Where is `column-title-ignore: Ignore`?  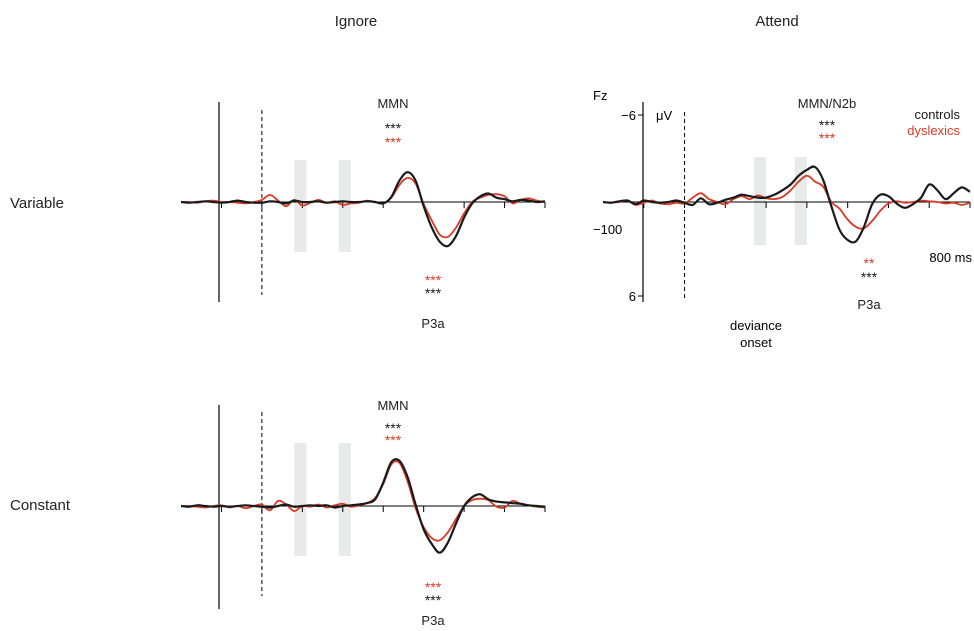 column-title-ignore: Ignore is located at coordinates (356, 21).